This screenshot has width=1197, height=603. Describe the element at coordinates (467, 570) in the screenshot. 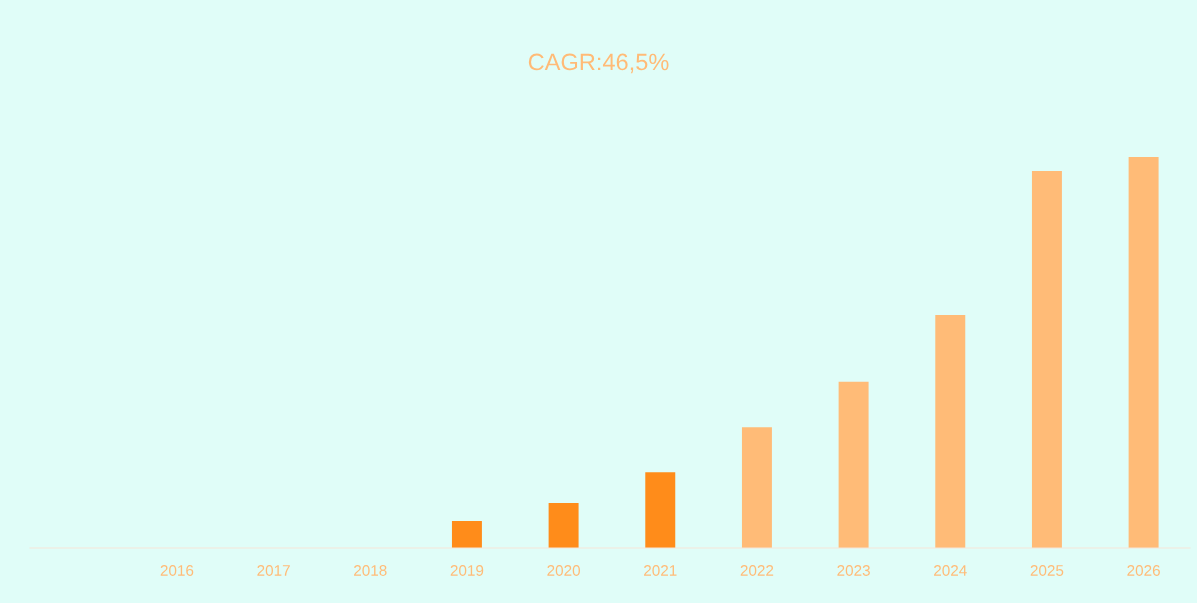

I see `x-tick-label: 2019` at that location.